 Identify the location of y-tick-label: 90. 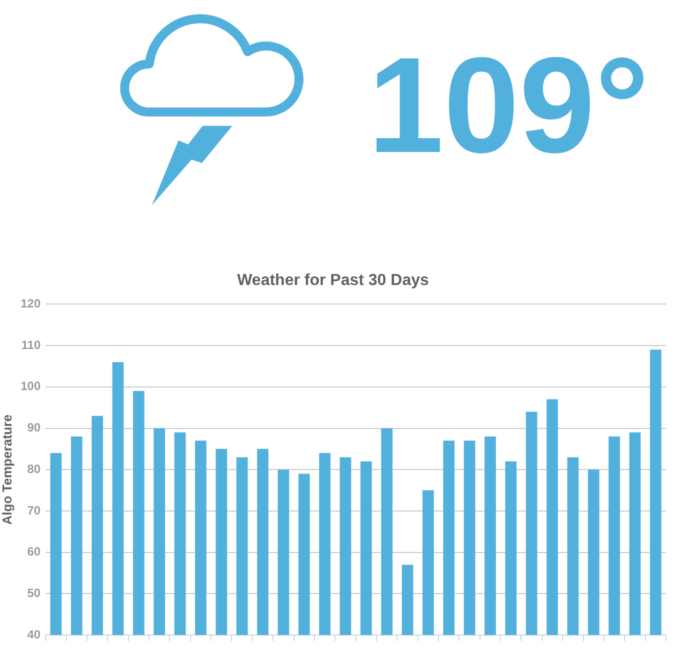
(34, 427).